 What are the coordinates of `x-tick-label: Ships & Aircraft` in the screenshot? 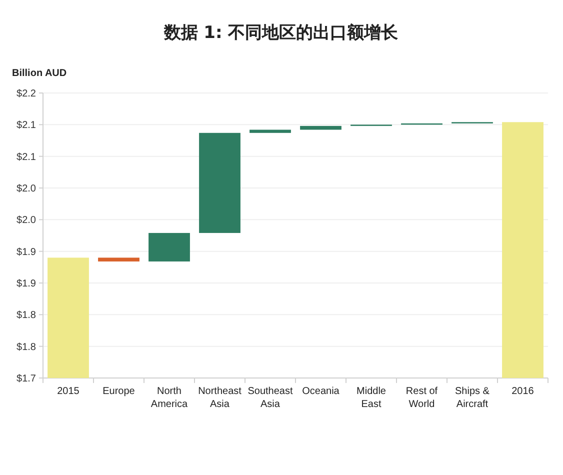 It's located at (472, 398).